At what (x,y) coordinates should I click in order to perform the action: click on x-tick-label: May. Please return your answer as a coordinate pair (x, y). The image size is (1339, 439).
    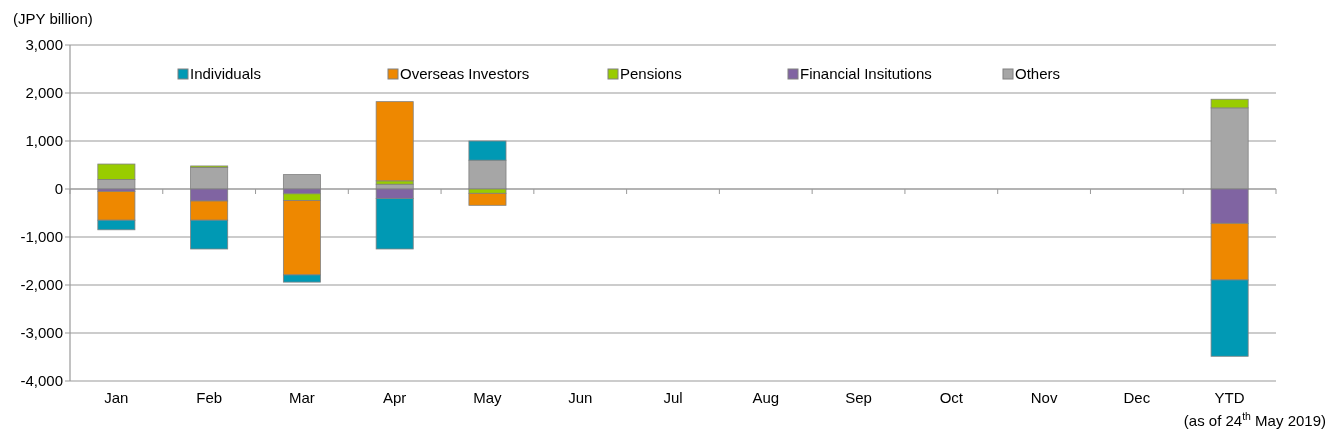
    Looking at the image, I should click on (488, 397).